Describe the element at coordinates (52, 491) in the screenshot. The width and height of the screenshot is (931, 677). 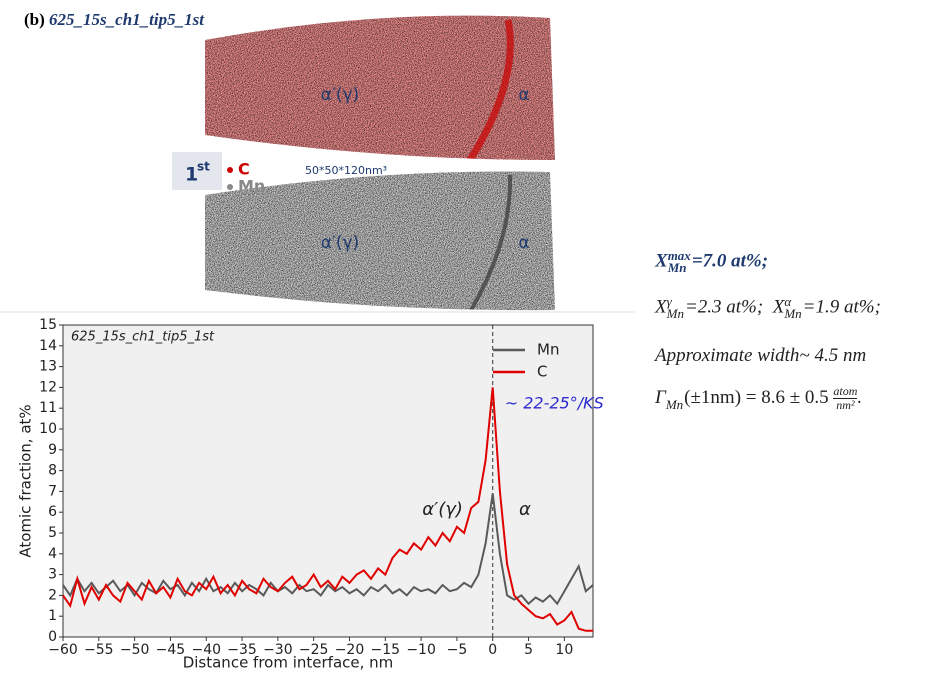
I see `y-tick-label: 7` at that location.